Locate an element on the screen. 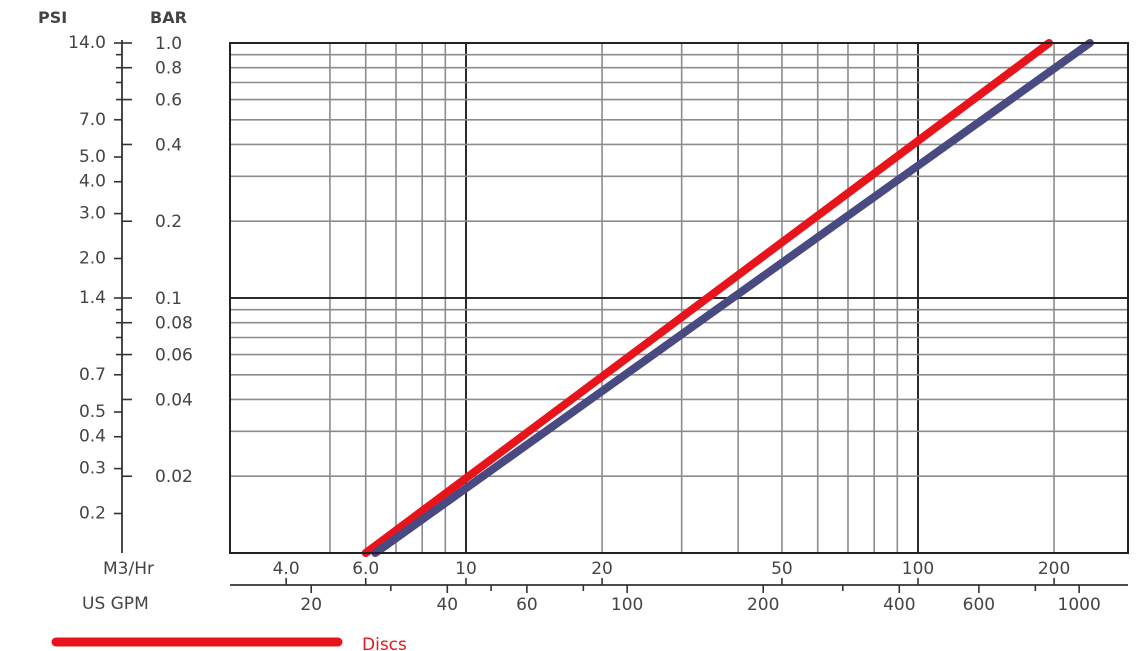 This screenshot has width=1137, height=651. psi-axis-title: PSI is located at coordinates (52, 17).